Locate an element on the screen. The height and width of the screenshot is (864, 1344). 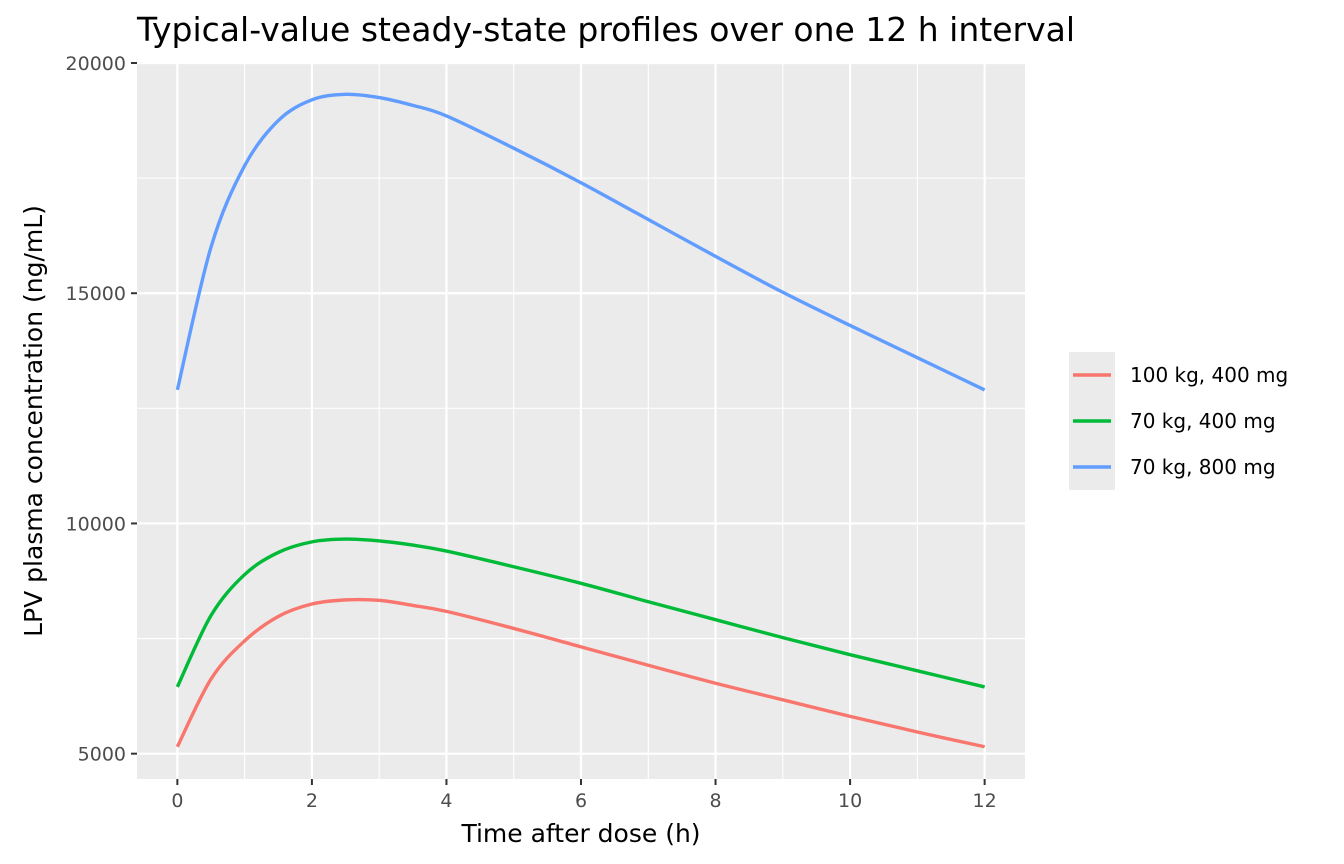
y-axis-title: LPV plasma concentration (ng/mL) is located at coordinates (33, 421).